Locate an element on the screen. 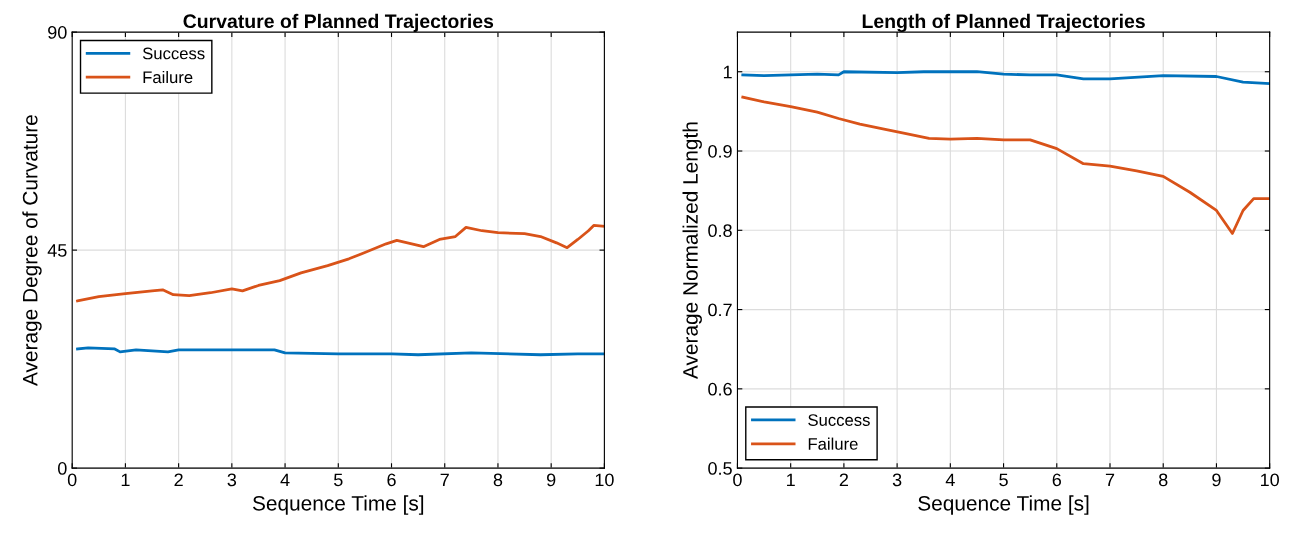 This screenshot has height=535, width=1289. y-tick-label: 45 is located at coordinates (57, 250).